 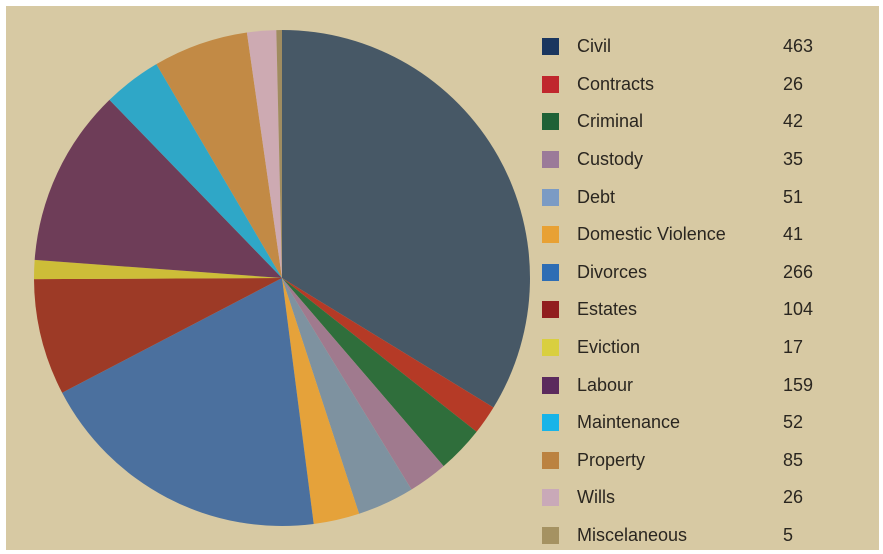 I want to click on pie-slice-miscelaneous, so click(x=279, y=154).